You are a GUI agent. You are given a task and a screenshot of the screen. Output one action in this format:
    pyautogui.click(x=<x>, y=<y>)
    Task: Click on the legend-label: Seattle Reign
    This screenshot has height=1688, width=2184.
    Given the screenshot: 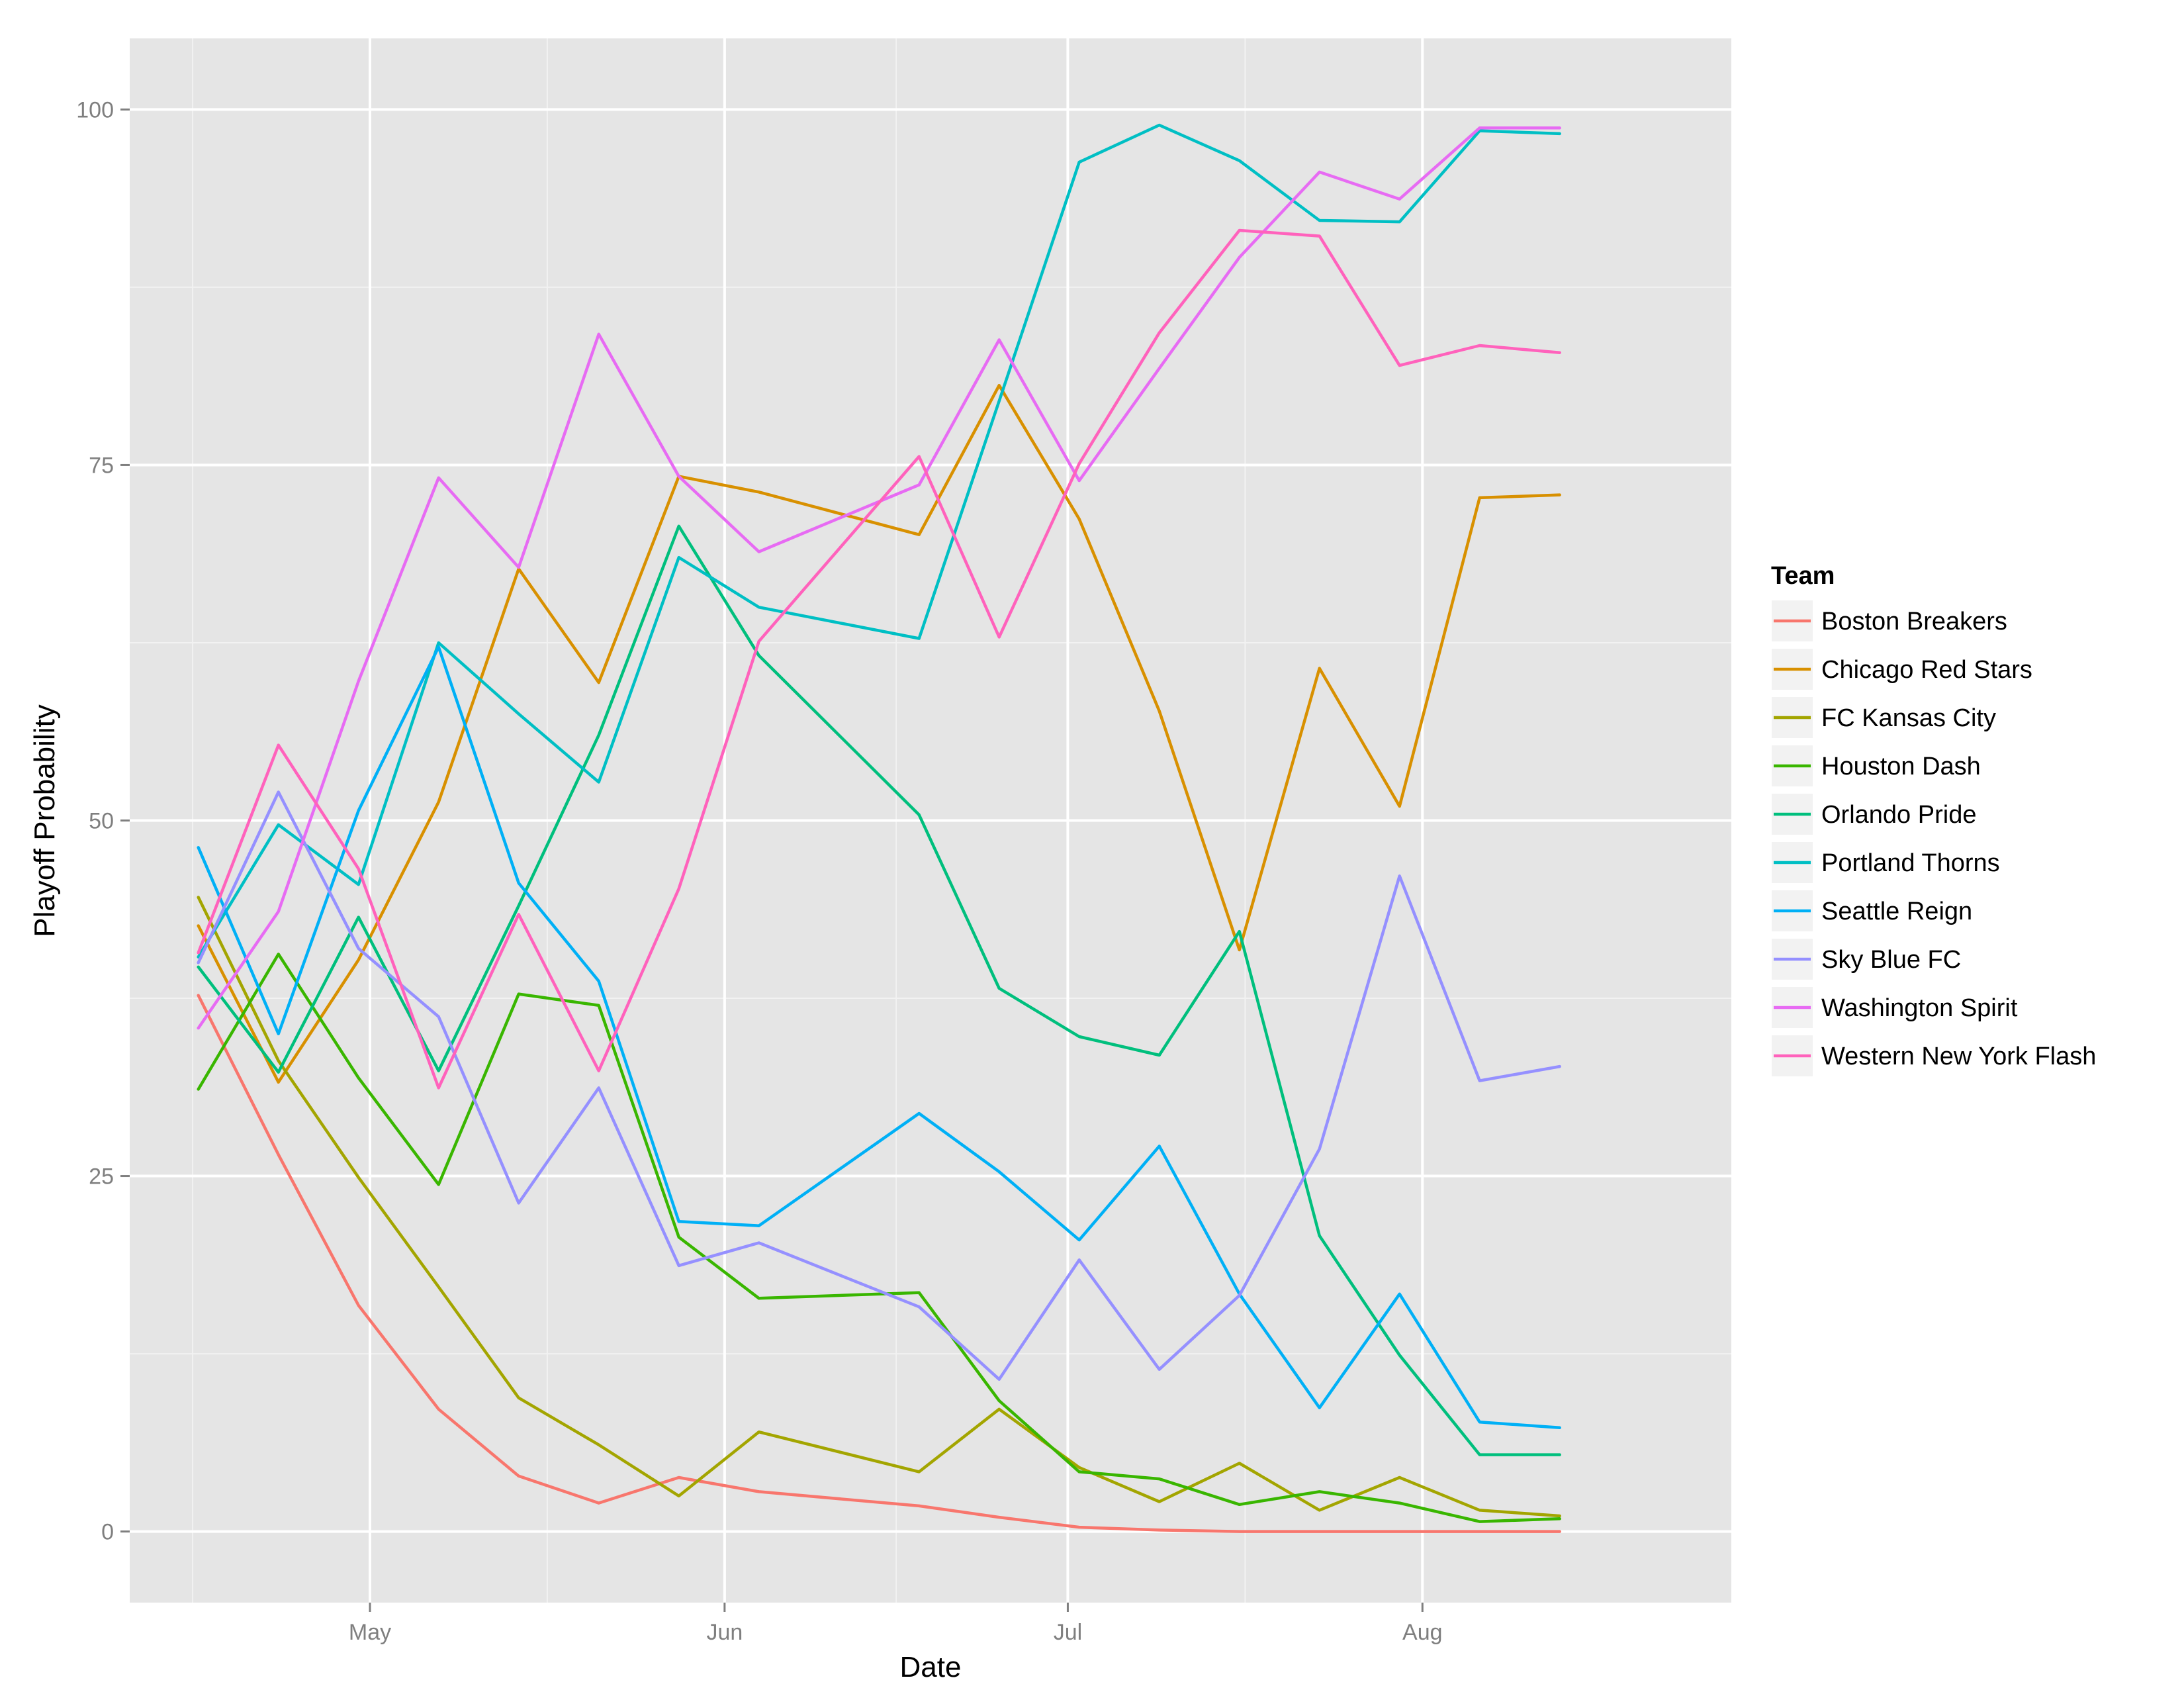 What is the action you would take?
    pyautogui.click(x=1897, y=911)
    